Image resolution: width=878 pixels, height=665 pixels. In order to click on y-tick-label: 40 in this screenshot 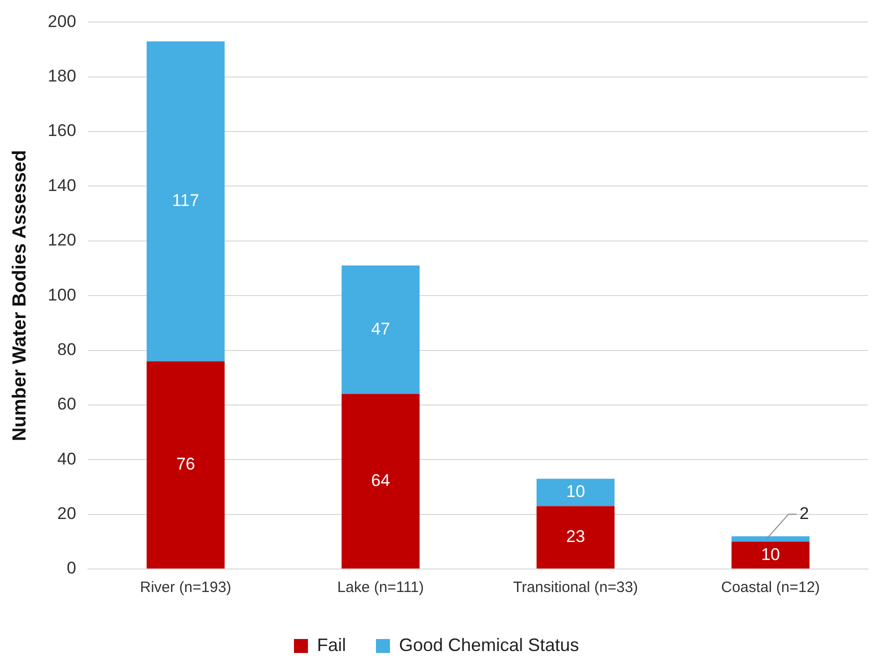, I will do `click(66, 458)`.